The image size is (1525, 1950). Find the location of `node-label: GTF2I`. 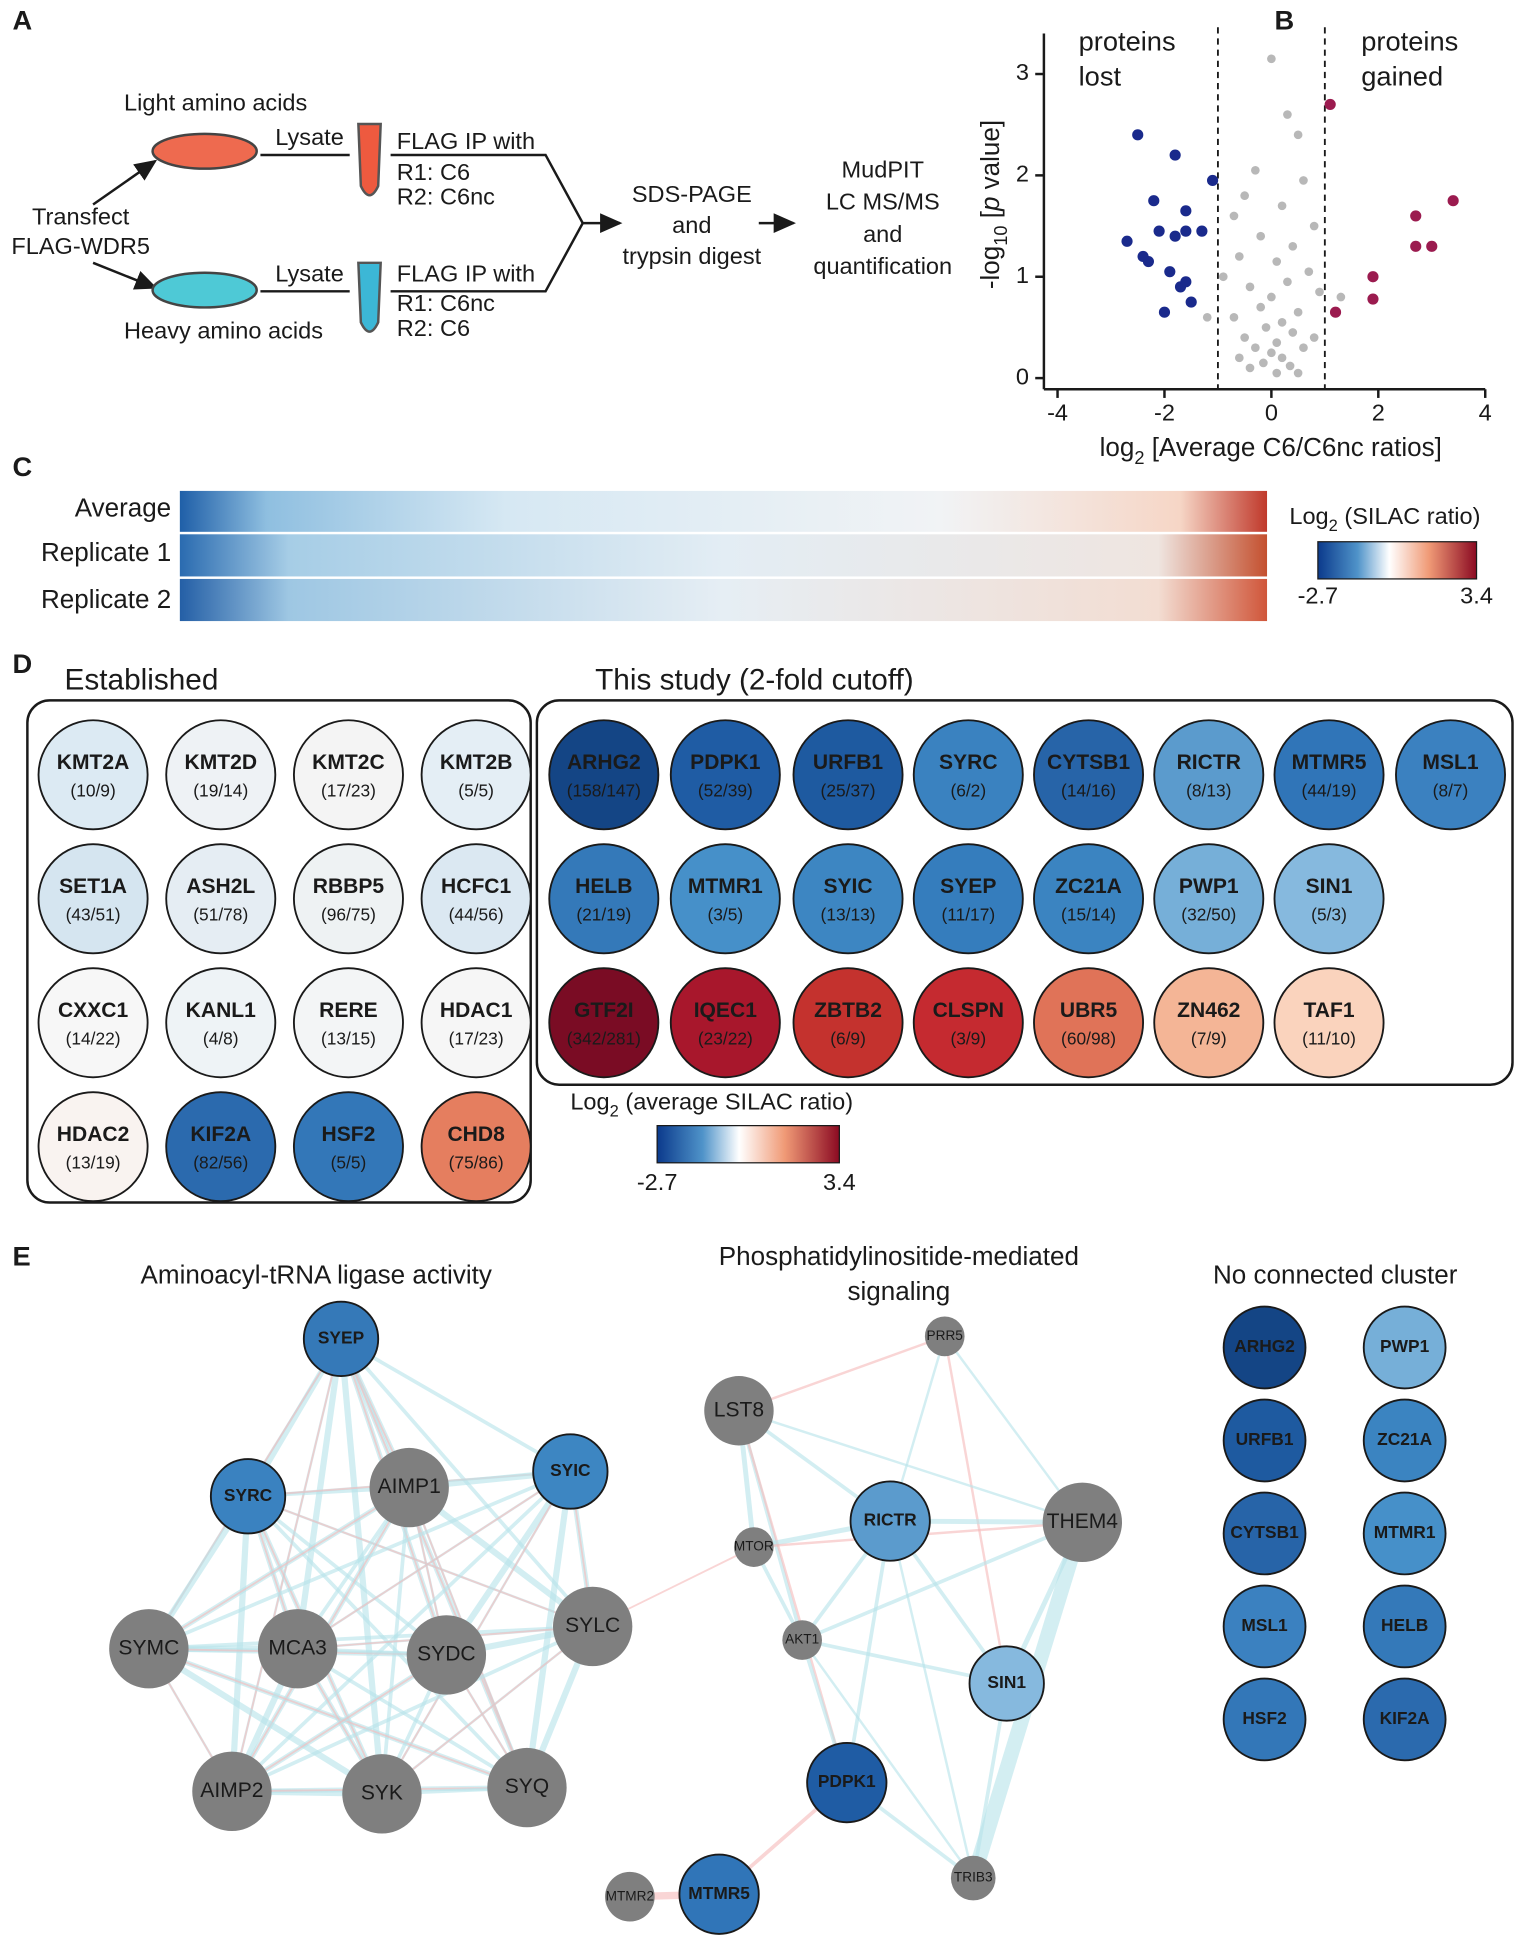

node-label: GTF2I is located at coordinates (604, 1010).